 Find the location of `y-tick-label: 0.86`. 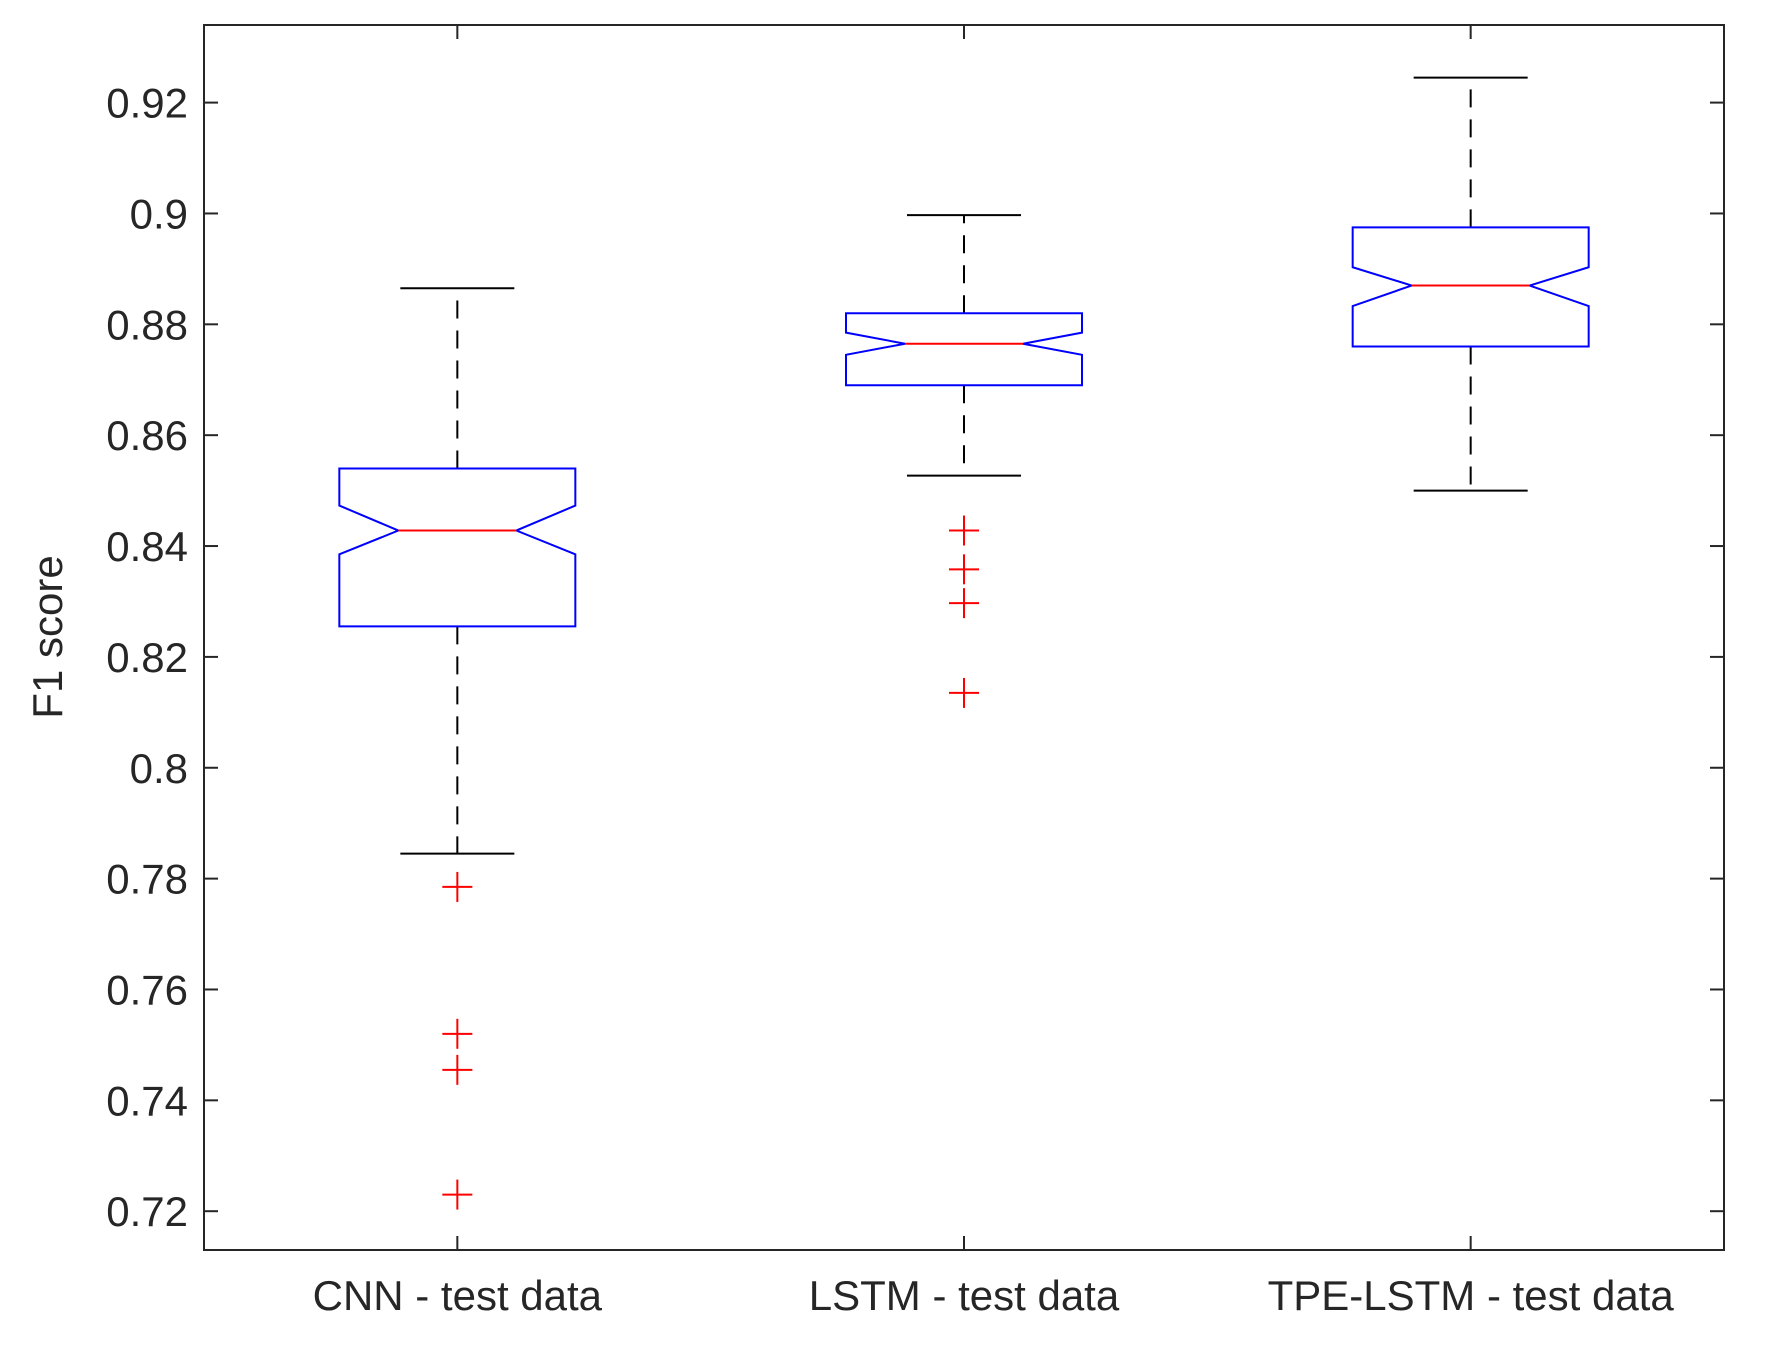

y-tick-label: 0.86 is located at coordinates (147, 435).